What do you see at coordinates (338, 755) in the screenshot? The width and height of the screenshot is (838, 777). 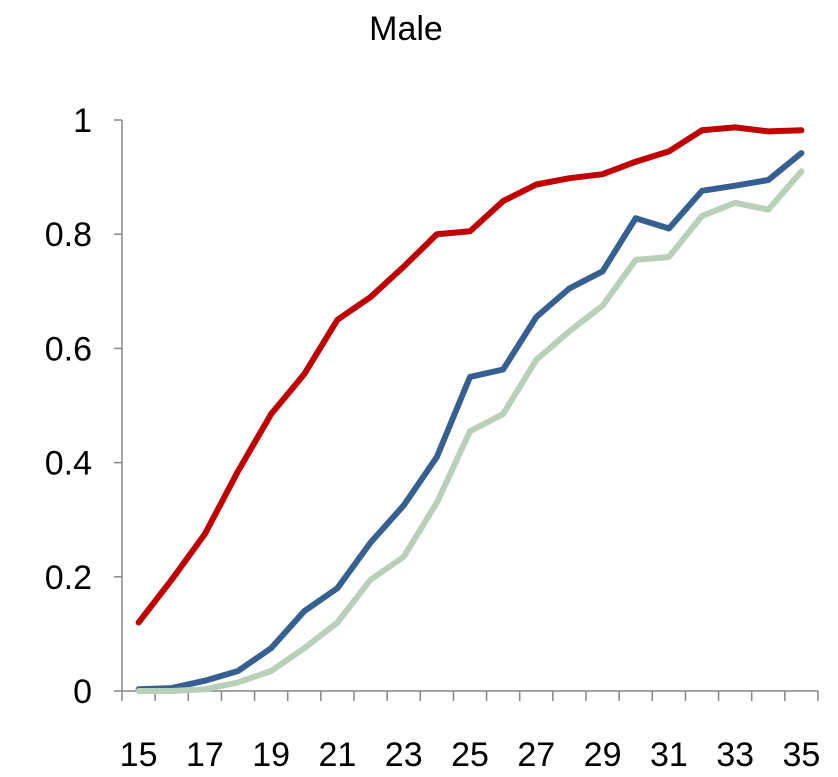 I see `x-tick-label: 21` at bounding box center [338, 755].